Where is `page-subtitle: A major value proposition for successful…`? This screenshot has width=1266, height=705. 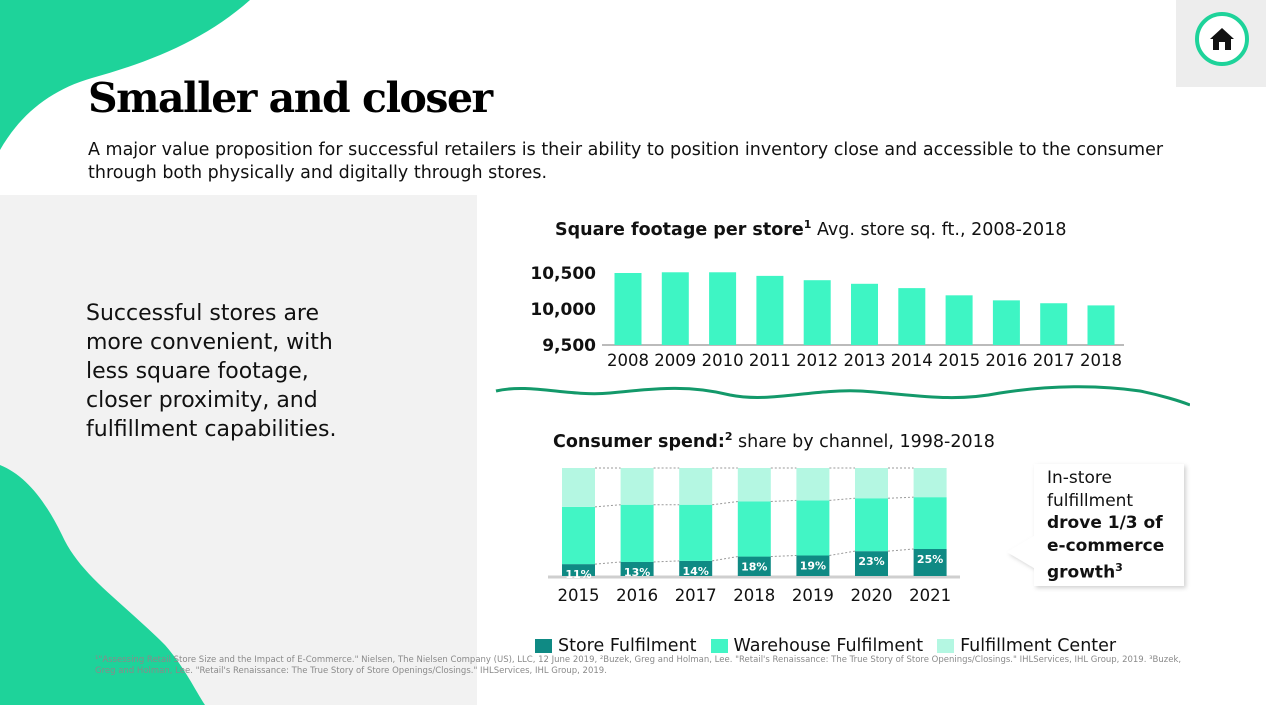
page-subtitle: A major value proposition for successful… is located at coordinates (626, 161).